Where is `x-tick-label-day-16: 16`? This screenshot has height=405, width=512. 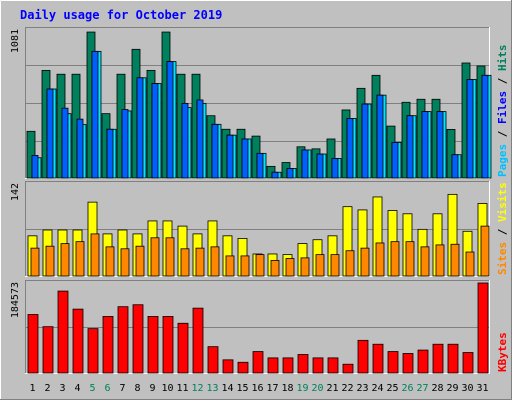 x-tick-label-day-16: 16 is located at coordinates (257, 388).